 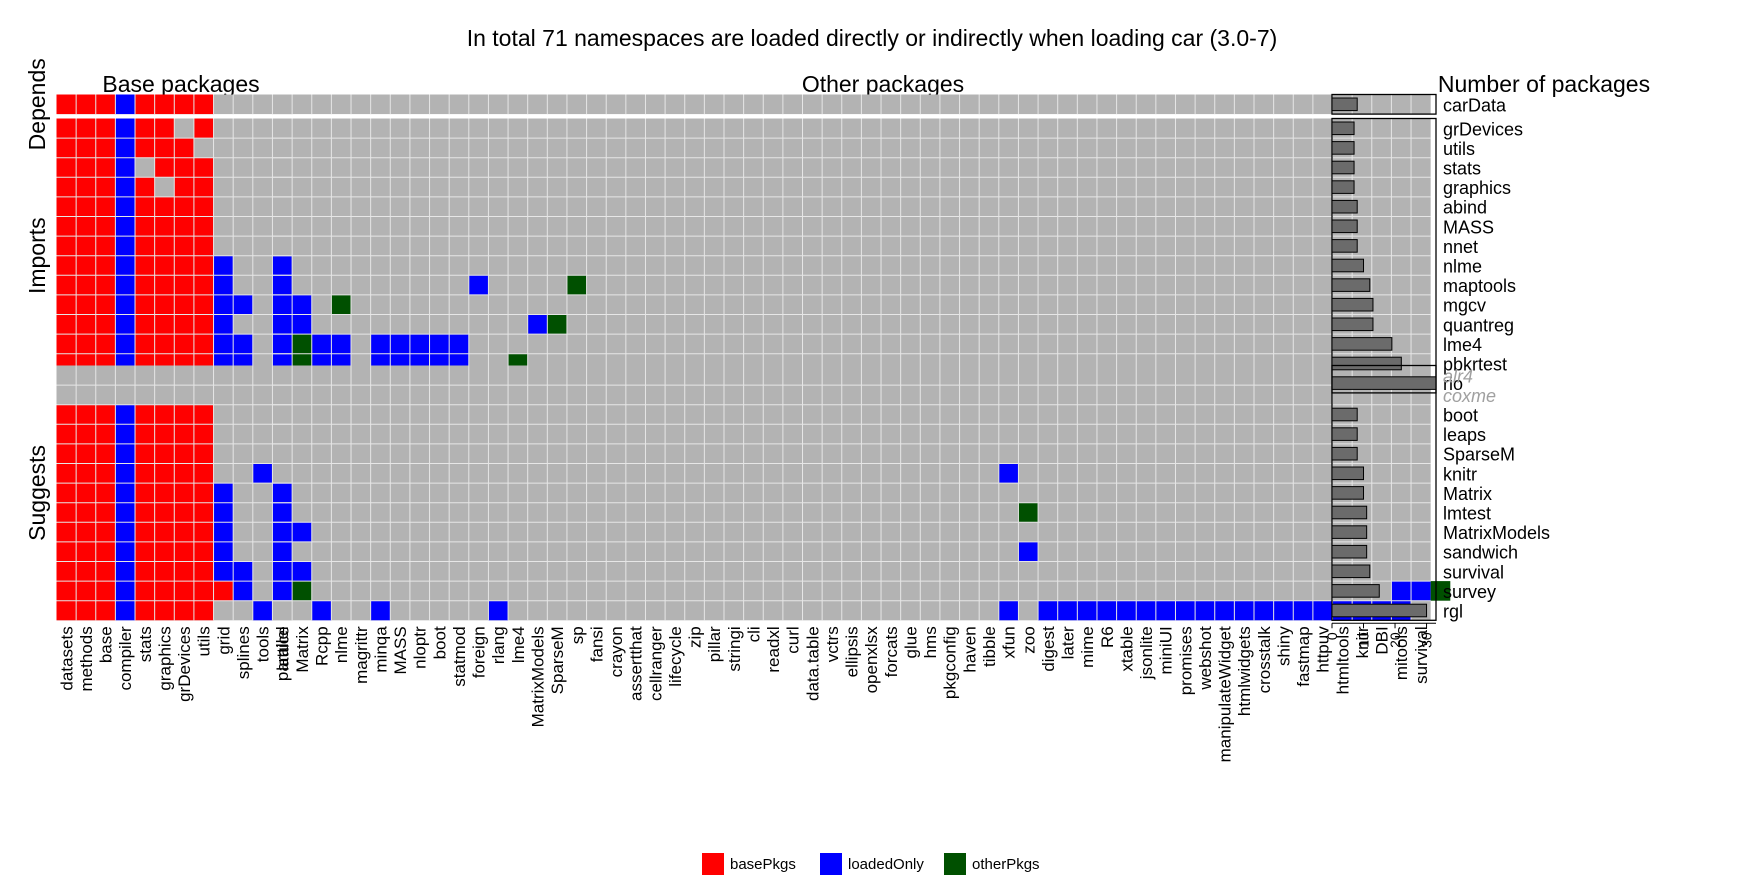 I want to click on bar-axis-tick-label: 0, so click(x=1332, y=636).